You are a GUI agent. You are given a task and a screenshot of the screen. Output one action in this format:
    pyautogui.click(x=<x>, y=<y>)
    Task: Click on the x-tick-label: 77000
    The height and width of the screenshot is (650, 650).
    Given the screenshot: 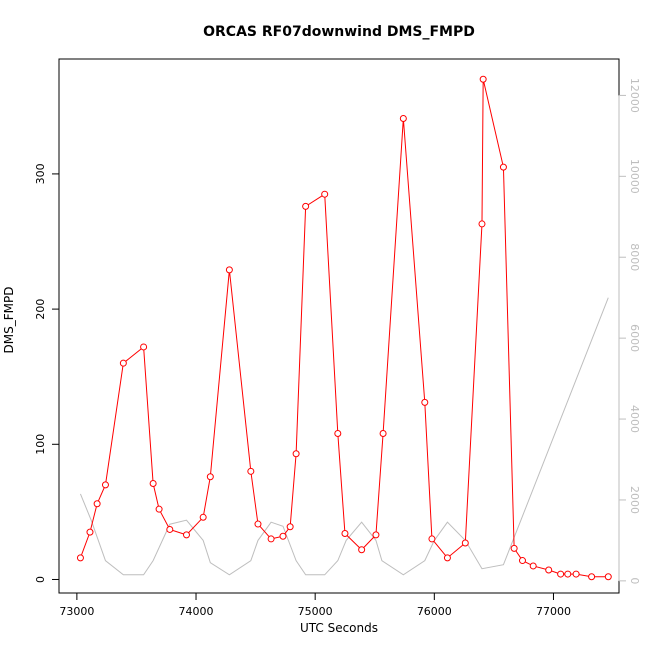 What is the action you would take?
    pyautogui.click(x=553, y=611)
    